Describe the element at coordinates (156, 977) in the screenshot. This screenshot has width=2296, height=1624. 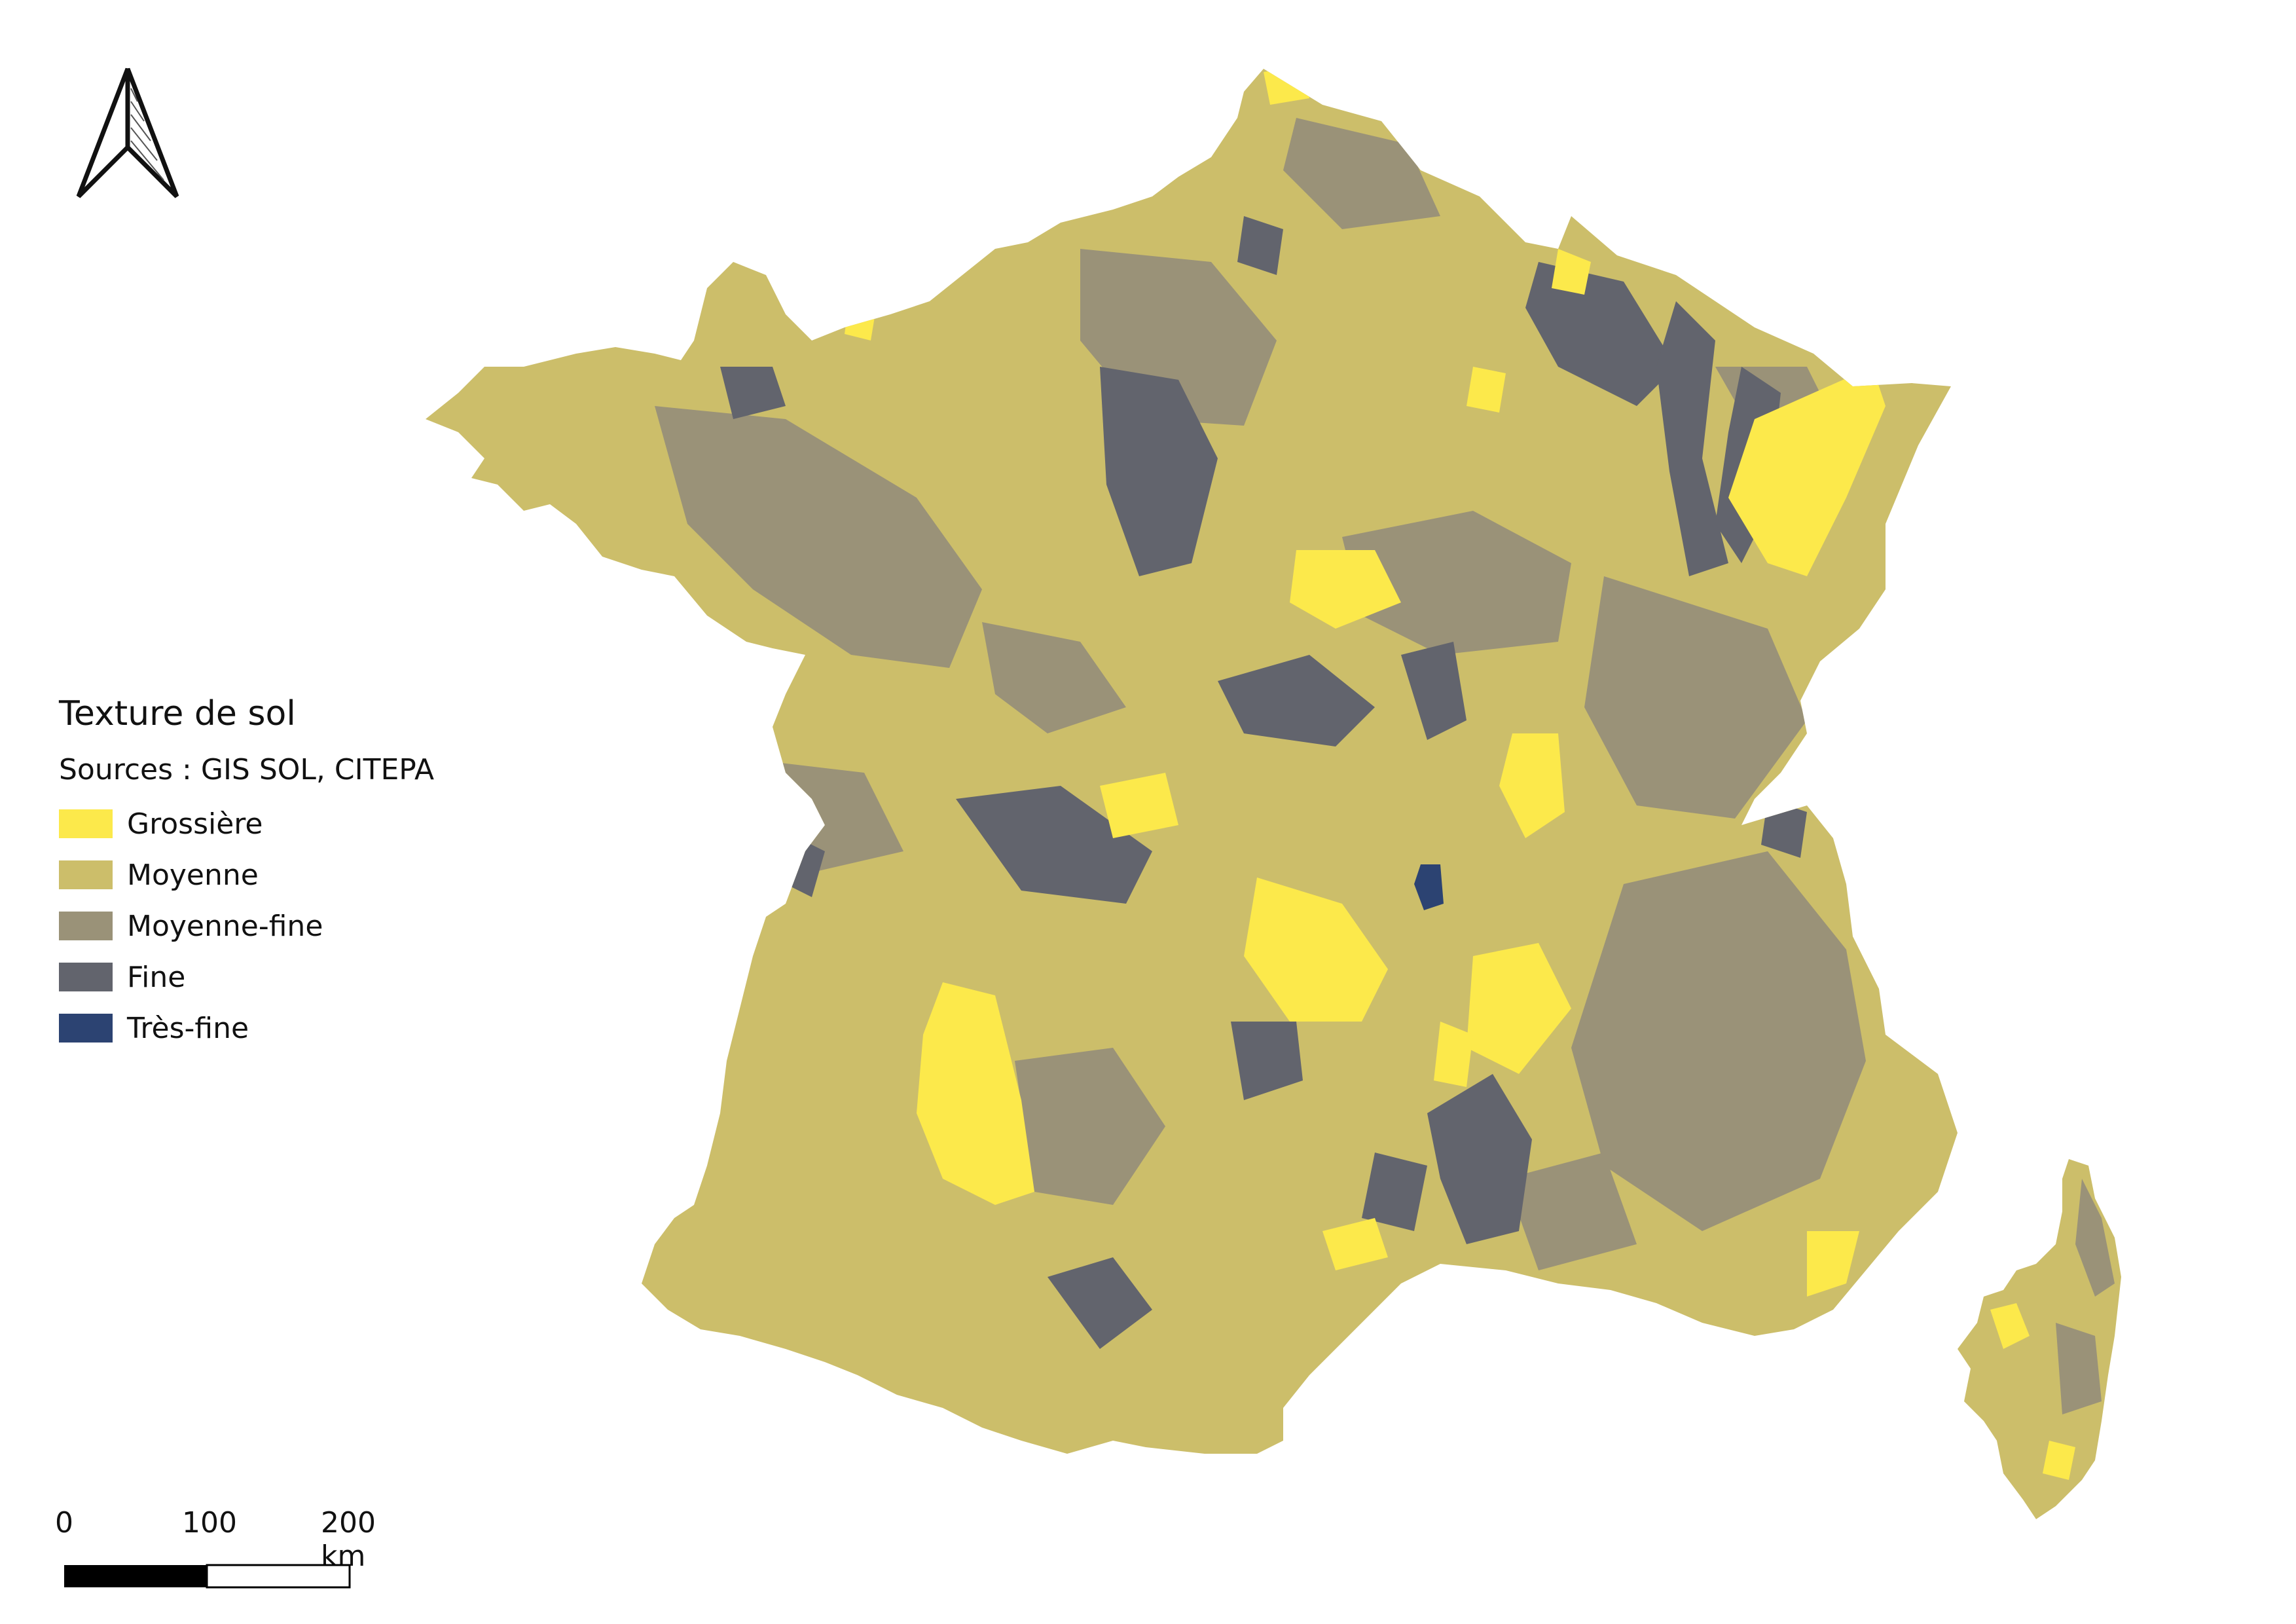
I see `legend-label: Fine` at that location.